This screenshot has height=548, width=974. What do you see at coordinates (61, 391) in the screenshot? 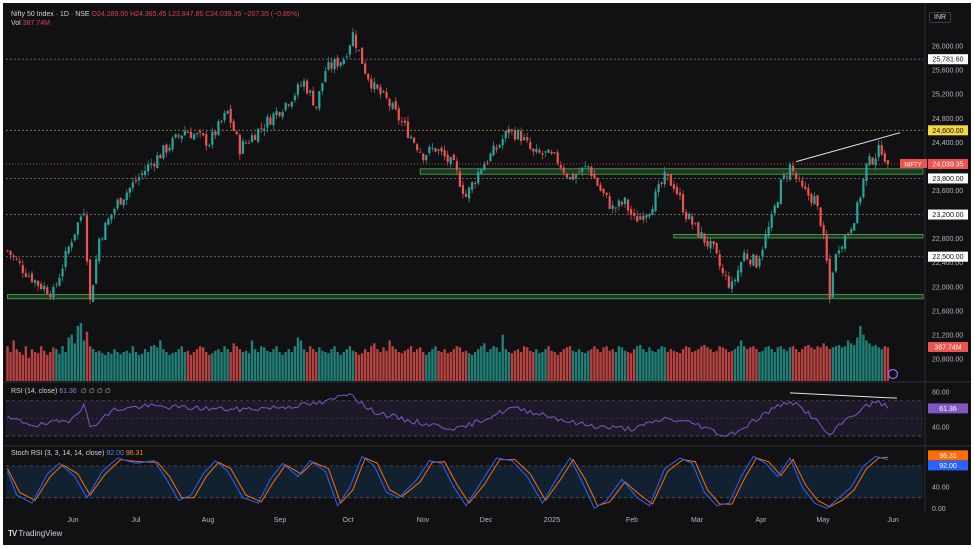
I see `rsi-legend: RSI (14, close) 61.36 ∅ ∅ ∅ ∅` at bounding box center [61, 391].